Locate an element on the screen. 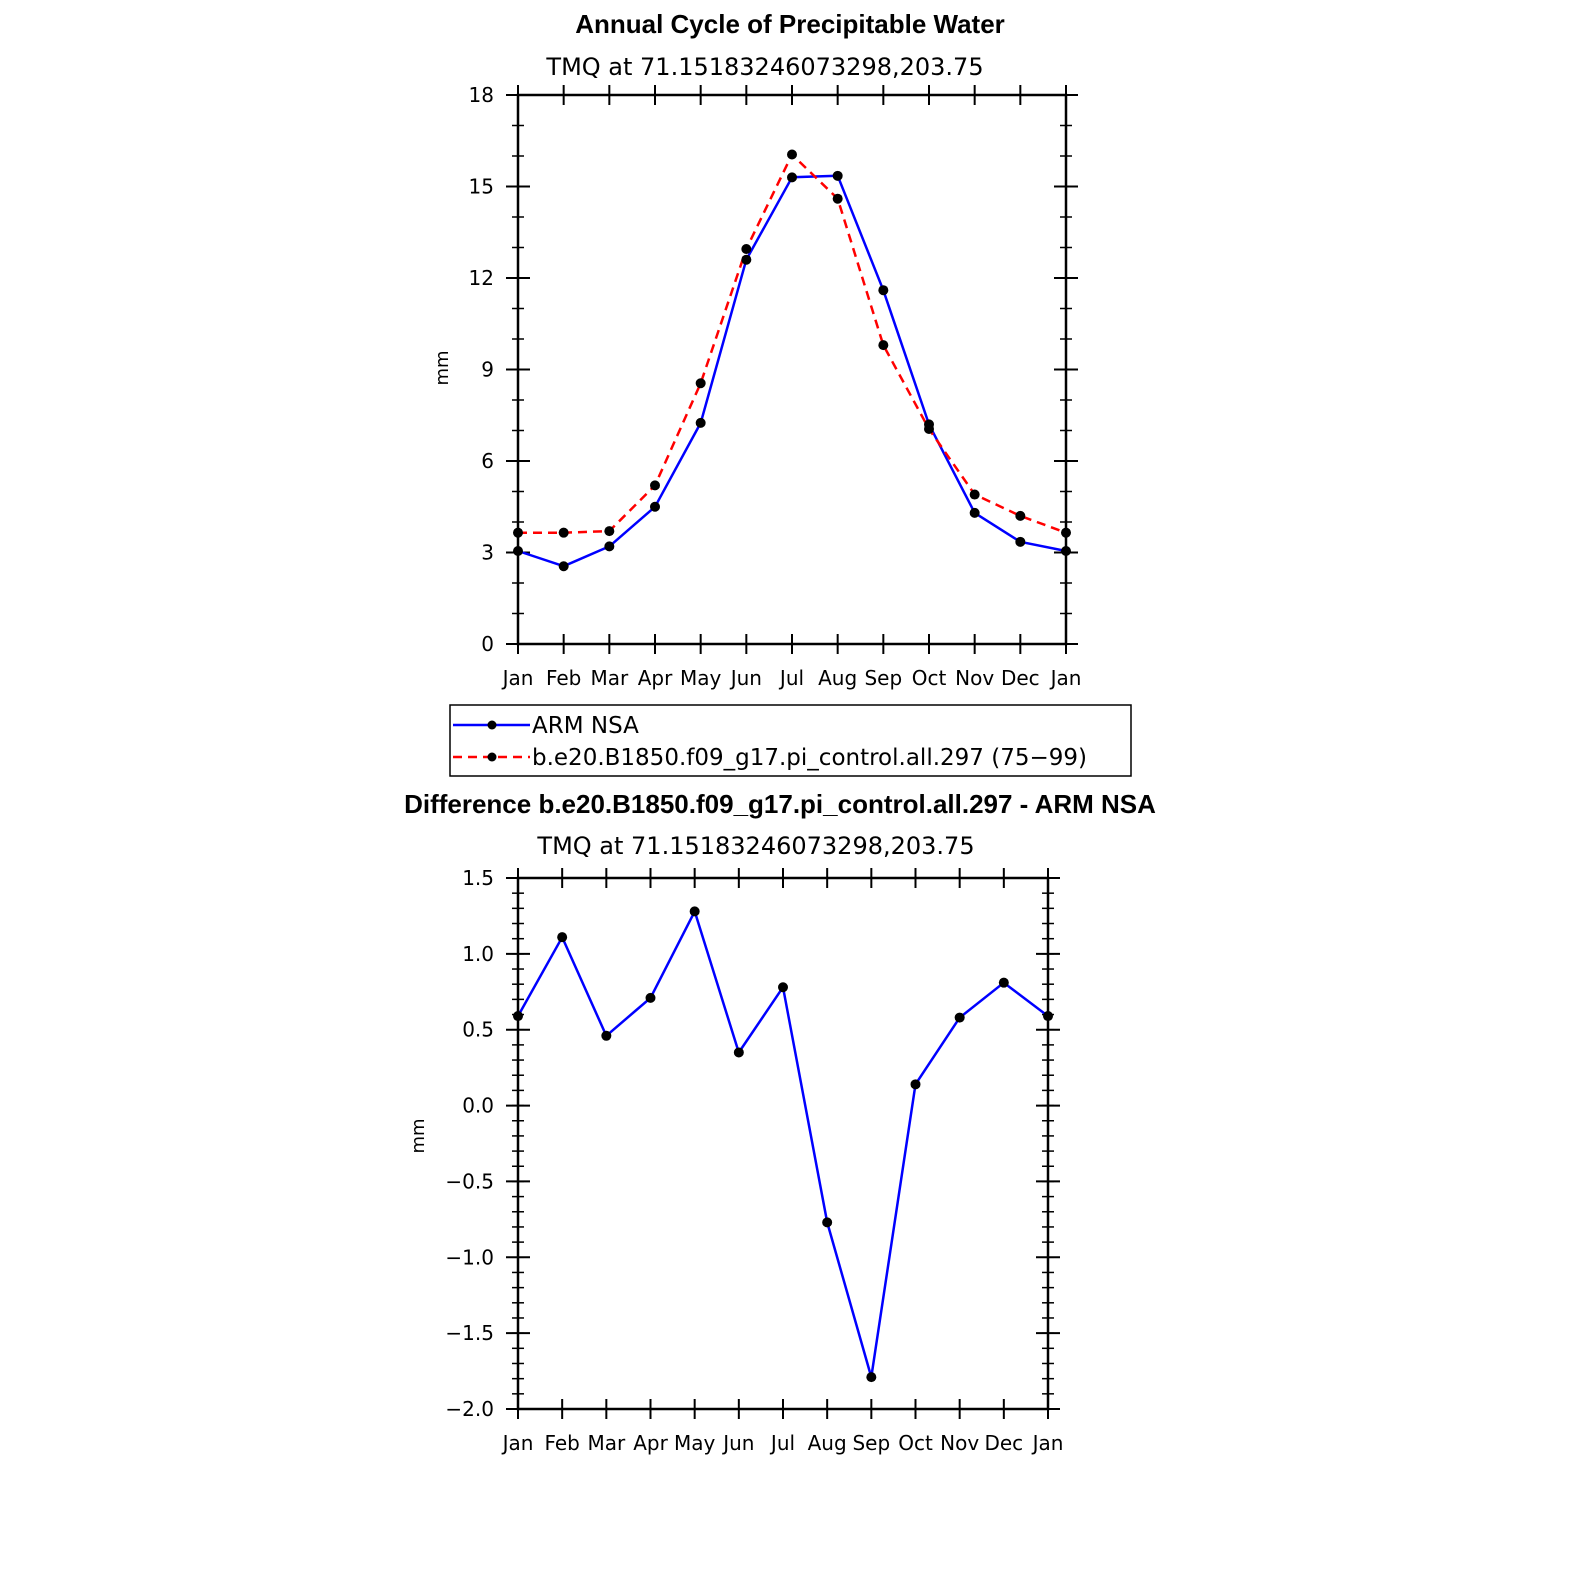 This screenshot has height=1574, width=1574. chart1-ytick-label: 15 is located at coordinates (481, 187).